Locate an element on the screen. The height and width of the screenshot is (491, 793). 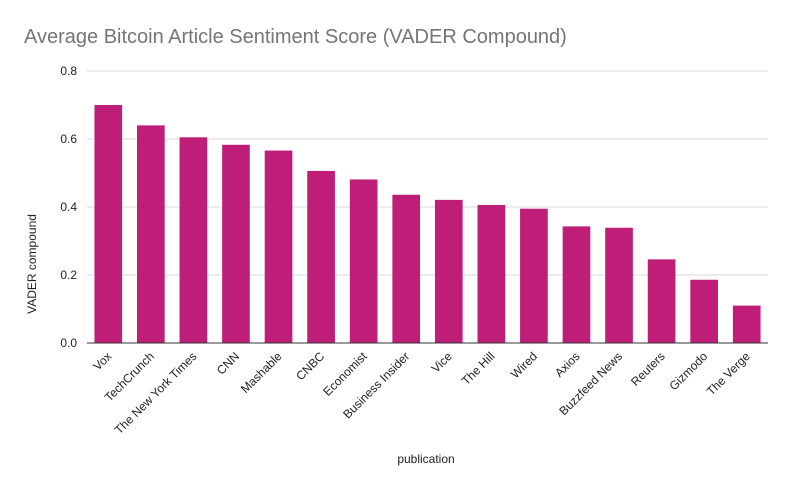
x-tick-label: Reuters is located at coordinates (648, 369).